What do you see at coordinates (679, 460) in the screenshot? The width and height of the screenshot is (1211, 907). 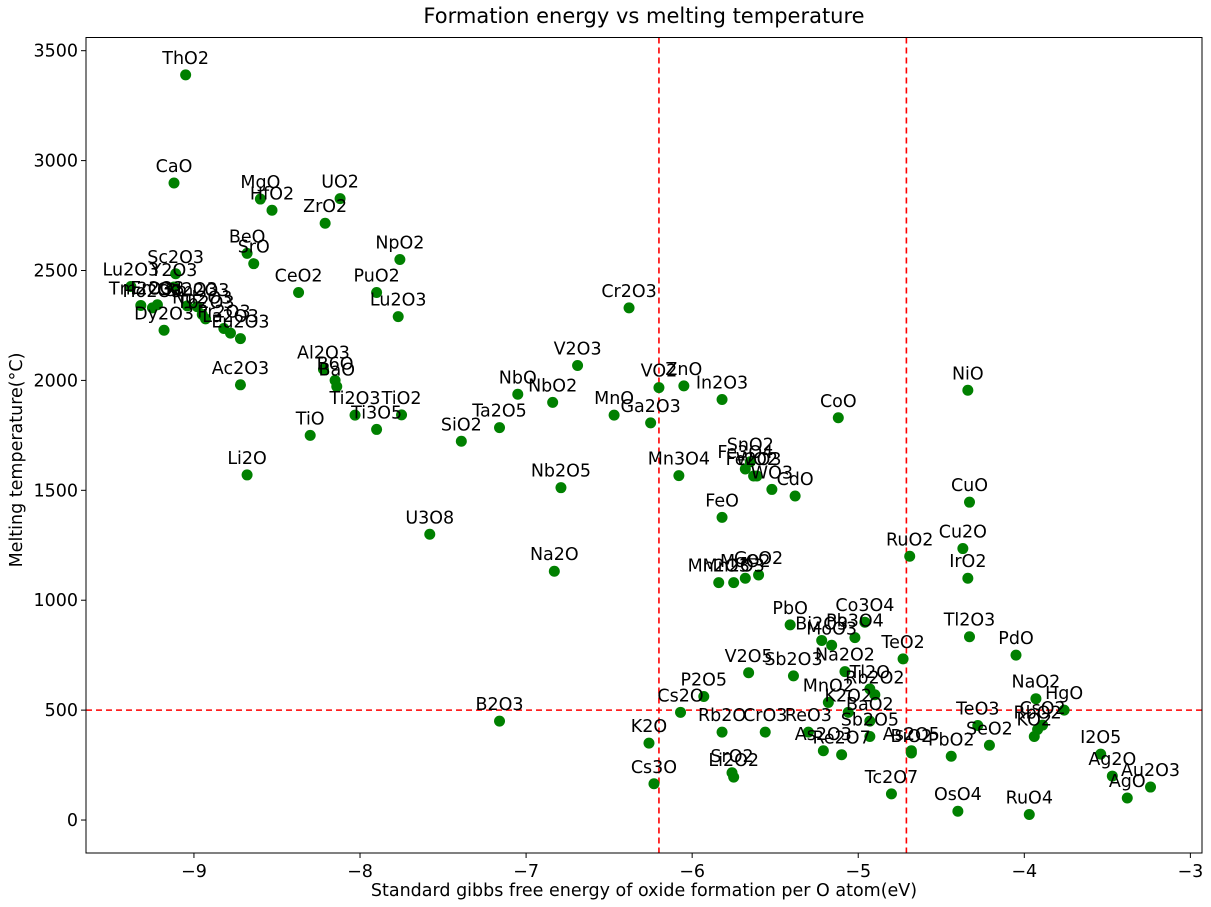 I see `data-point-label: Mn3O4` at bounding box center [679, 460].